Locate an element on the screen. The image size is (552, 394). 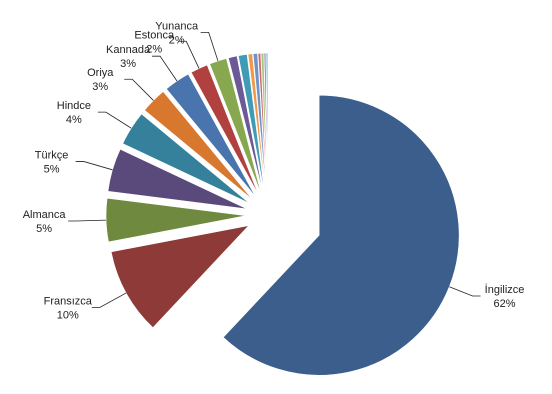
slice-label: Almanca is located at coordinates (45, 215).